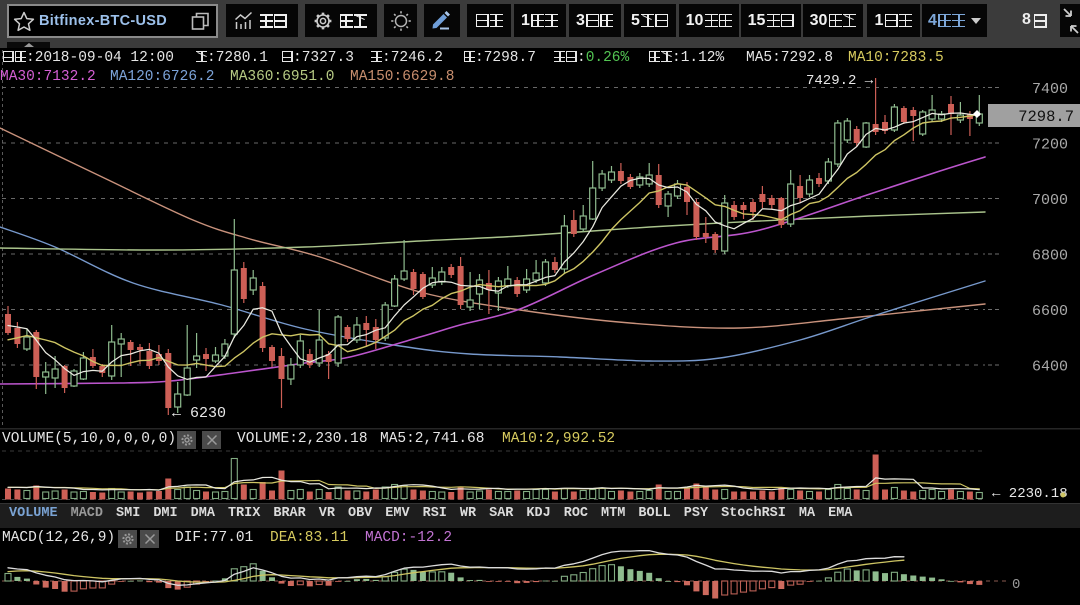 This screenshot has height=605, width=1080. I want to click on svg-text: 7200, so click(1050, 145).